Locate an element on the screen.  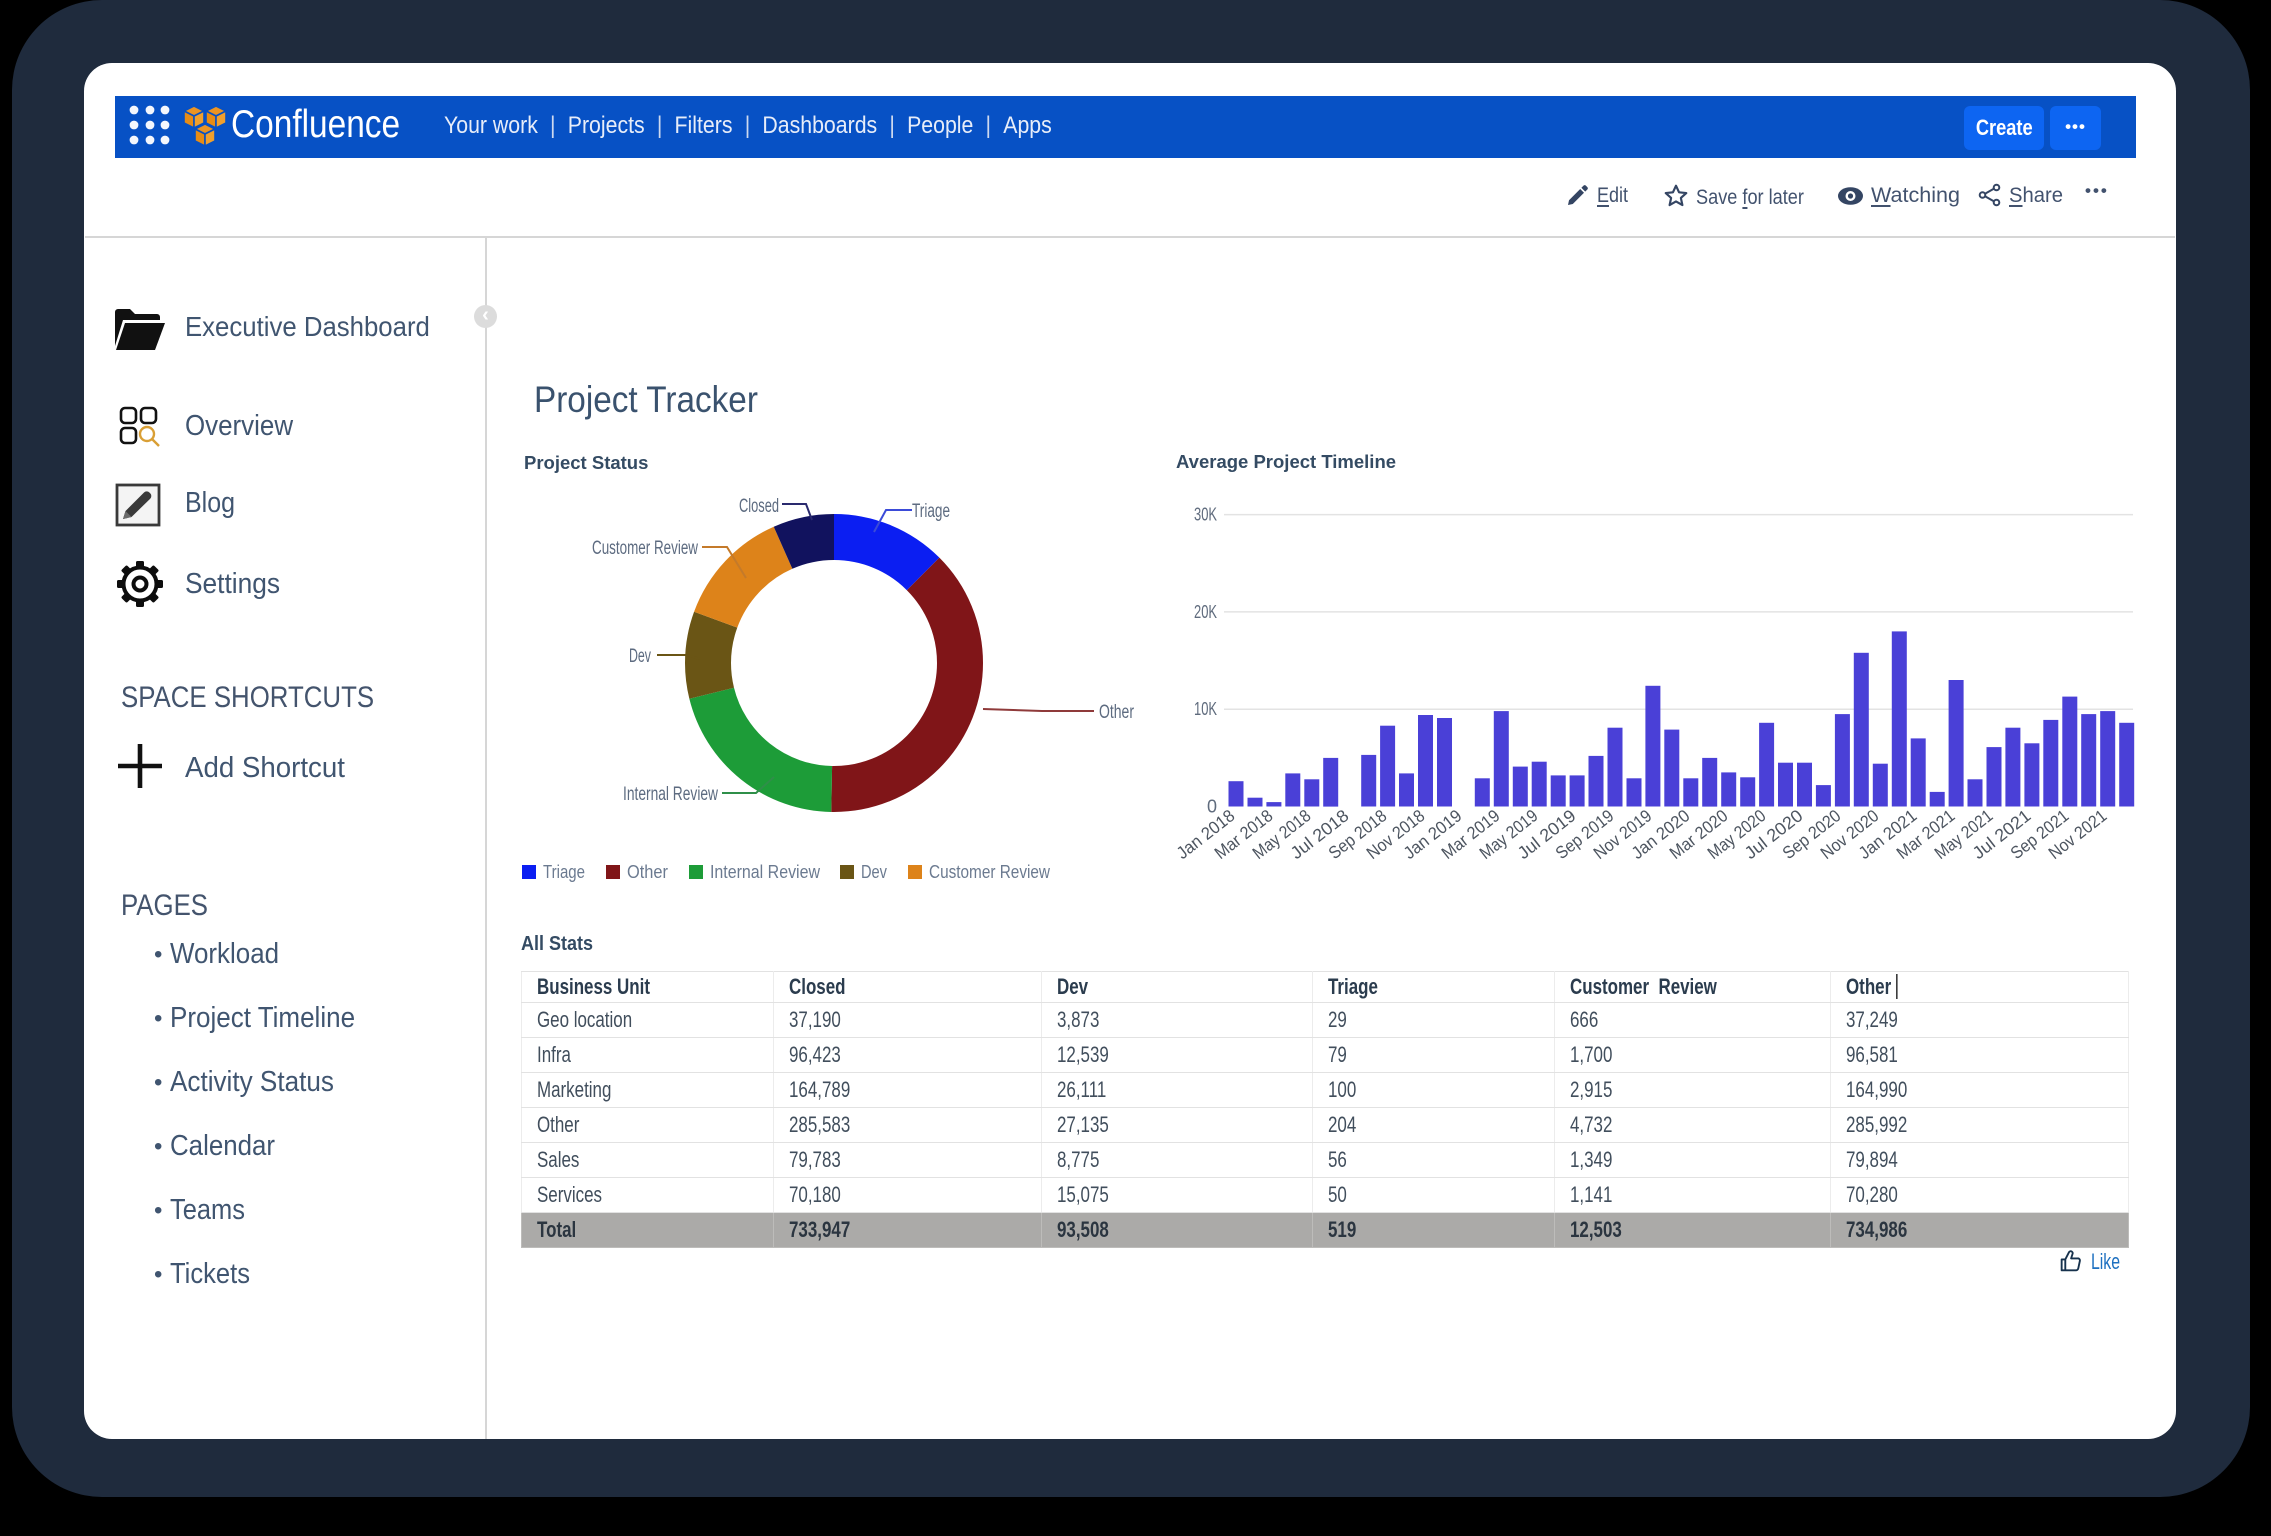
svg-text: Closed is located at coordinates (759, 506).